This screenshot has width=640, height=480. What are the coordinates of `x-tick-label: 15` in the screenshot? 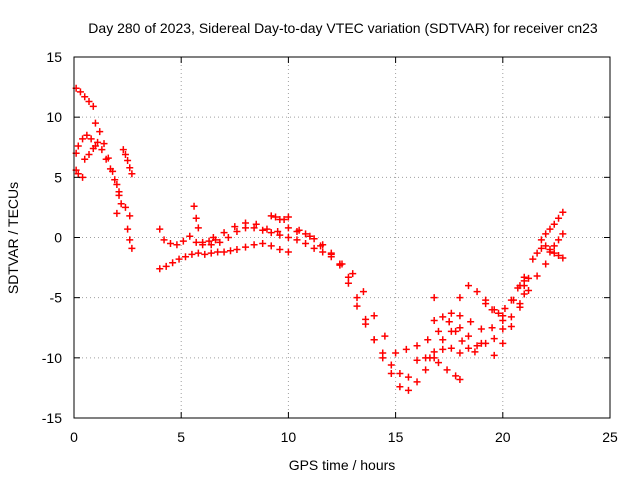 It's located at (396, 437).